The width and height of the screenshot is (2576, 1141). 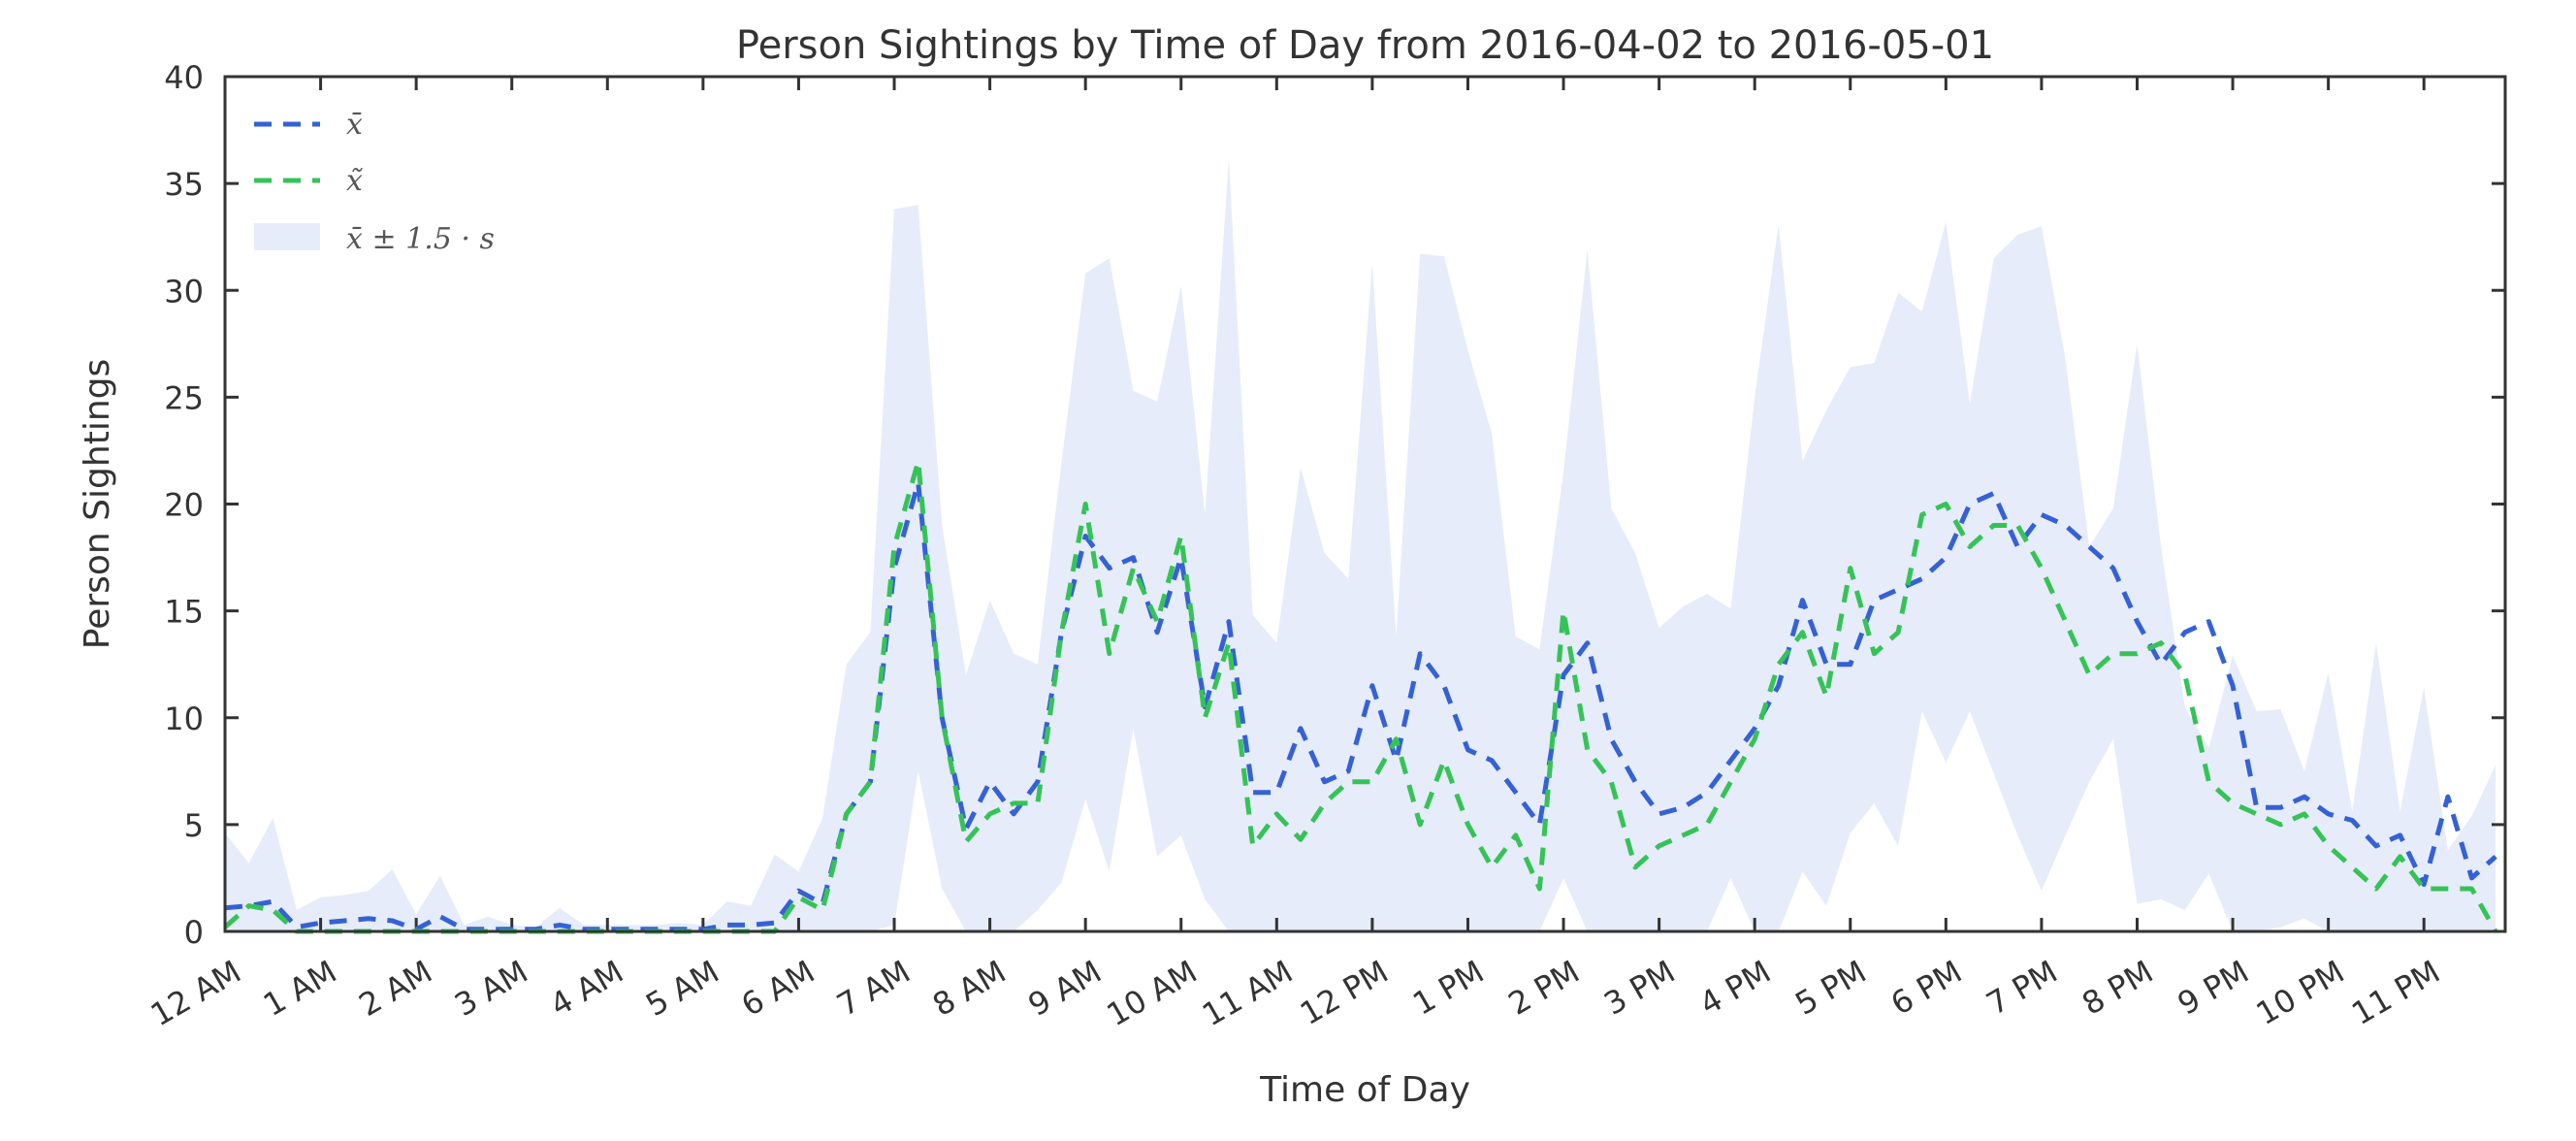 I want to click on x-tick-label: 10 PM, so click(x=2300, y=992).